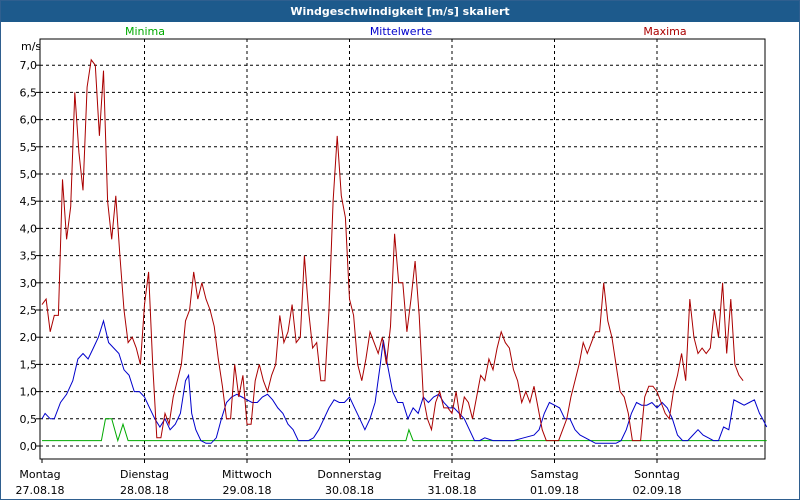 Image resolution: width=800 pixels, height=500 pixels. Describe the element at coordinates (29, 120) in the screenshot. I see `y-tick-label: 6,0` at that location.